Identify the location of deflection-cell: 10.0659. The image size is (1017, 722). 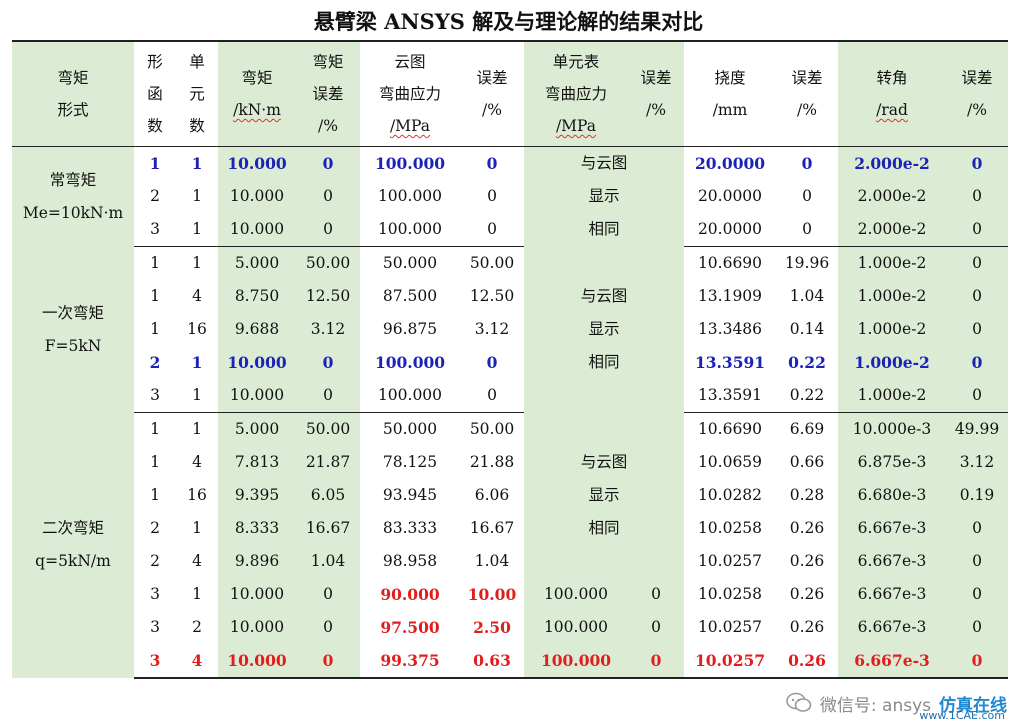
(730, 462).